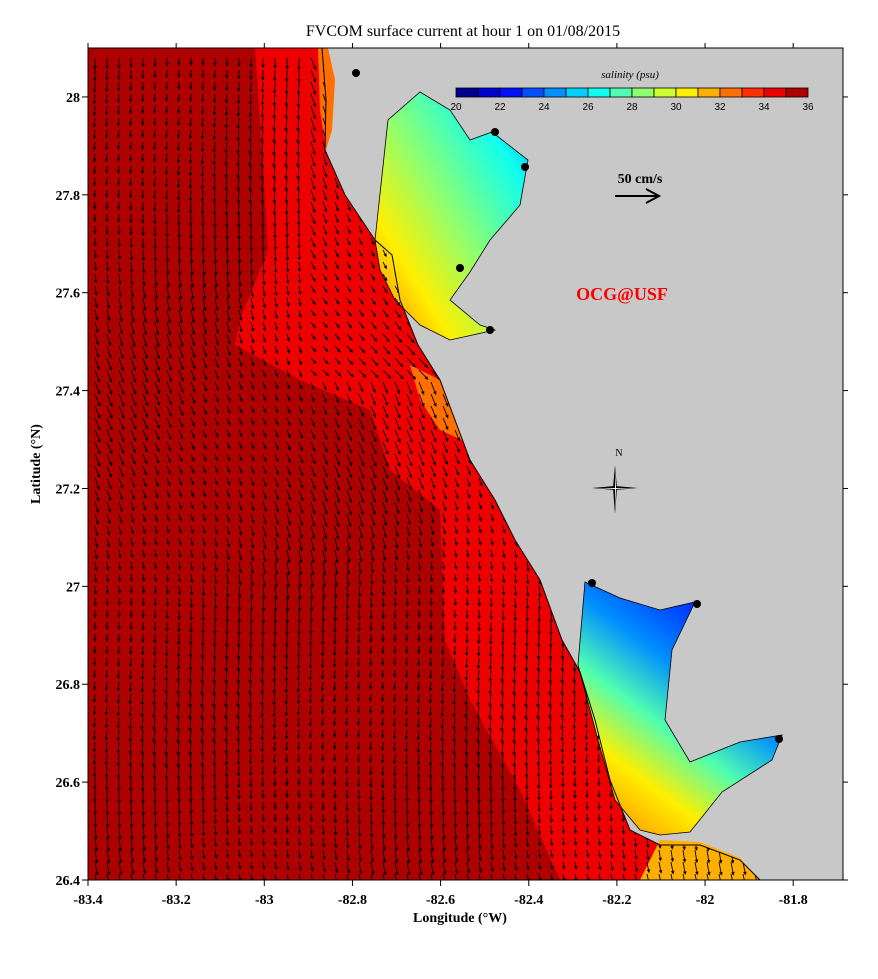 The width and height of the screenshot is (878, 979). What do you see at coordinates (456, 107) in the screenshot?
I see `colorbar-tick-label: 20` at bounding box center [456, 107].